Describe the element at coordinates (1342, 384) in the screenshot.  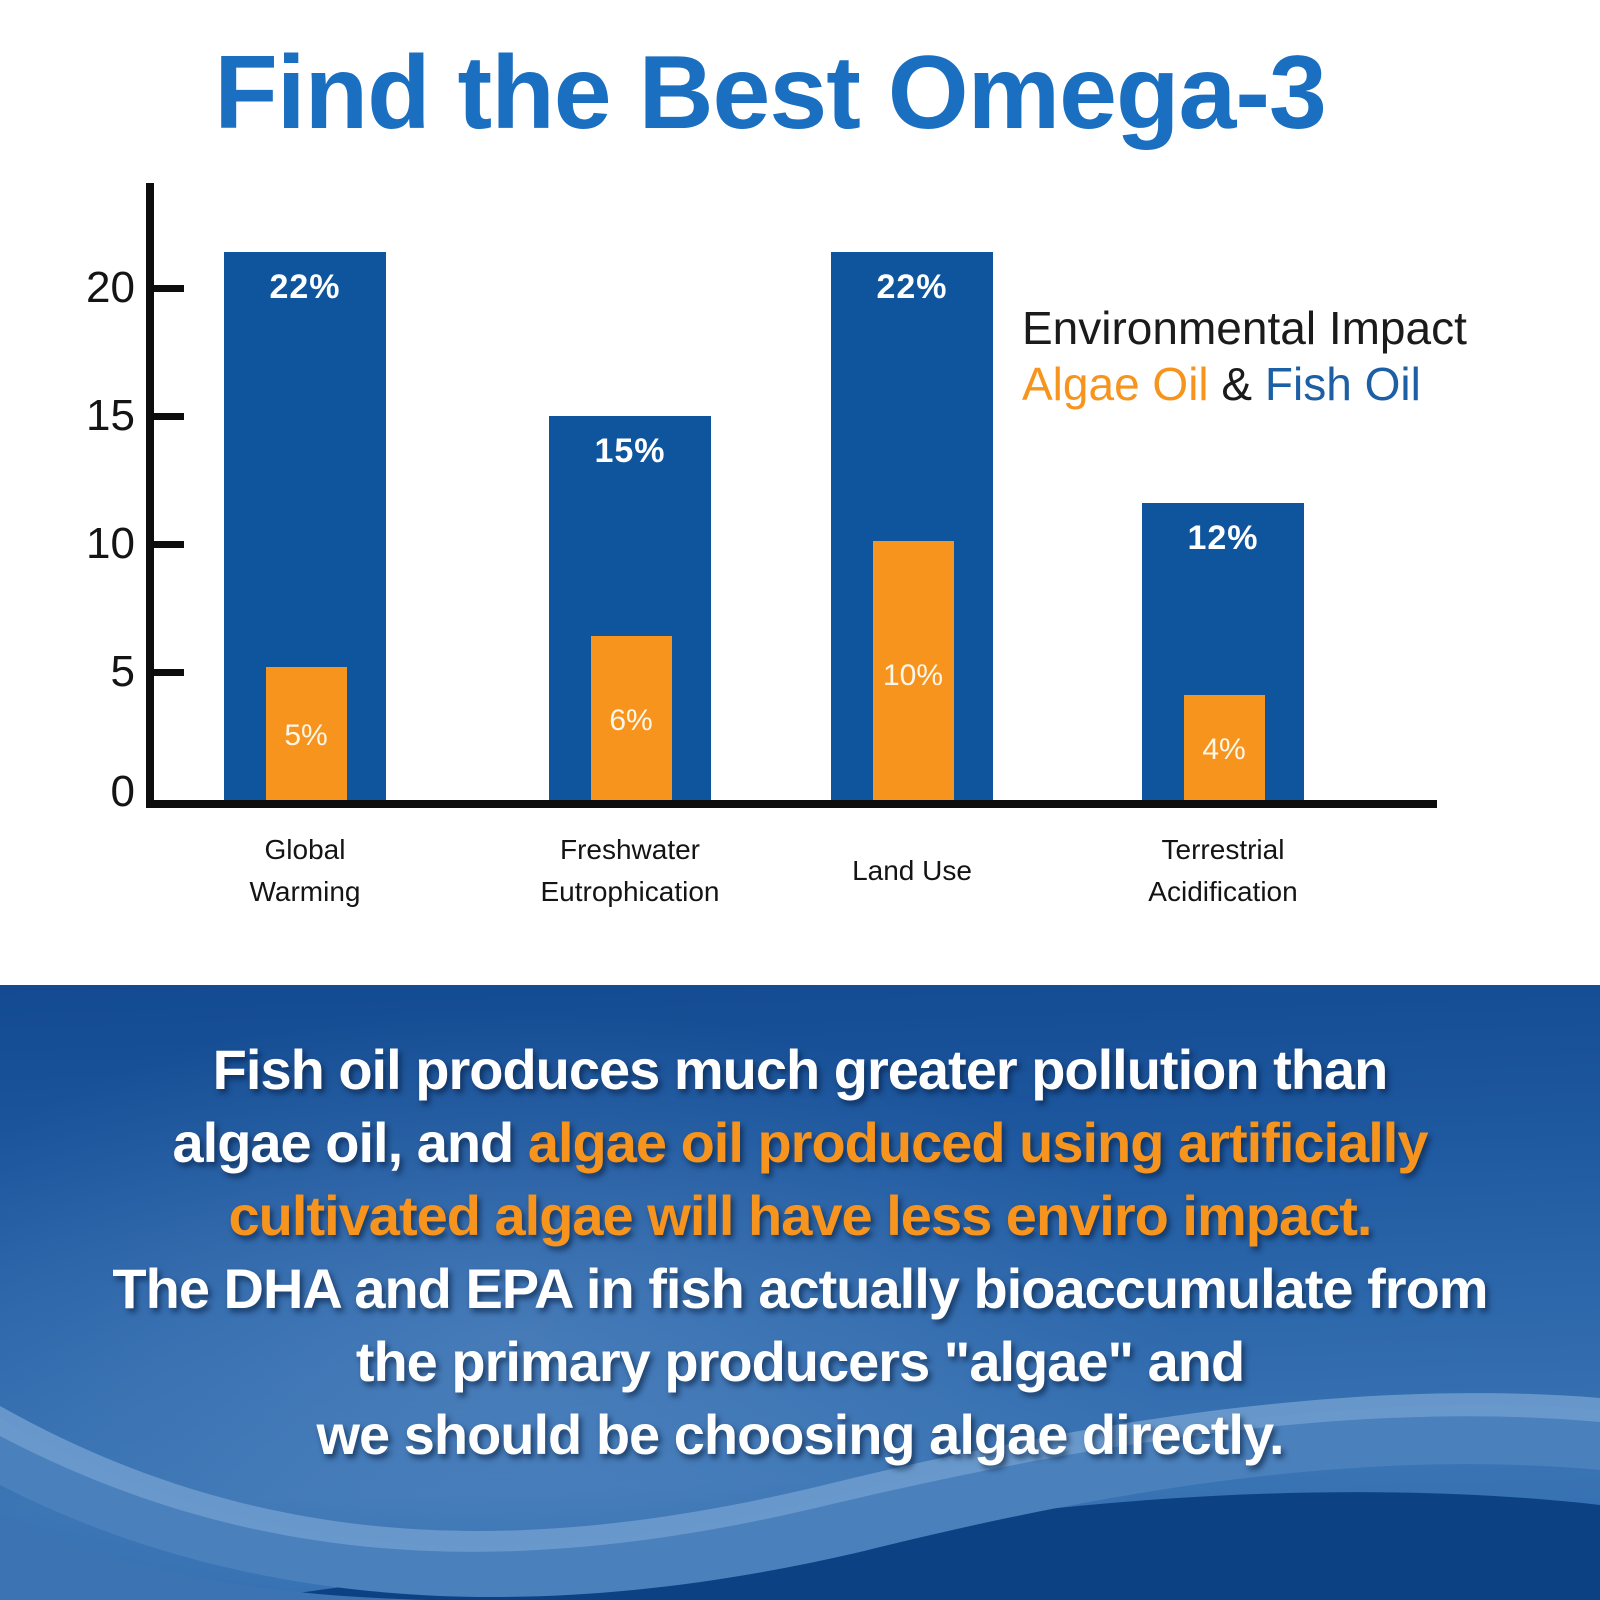
I see `legend-fish-oil-label: Fish Oil` at that location.